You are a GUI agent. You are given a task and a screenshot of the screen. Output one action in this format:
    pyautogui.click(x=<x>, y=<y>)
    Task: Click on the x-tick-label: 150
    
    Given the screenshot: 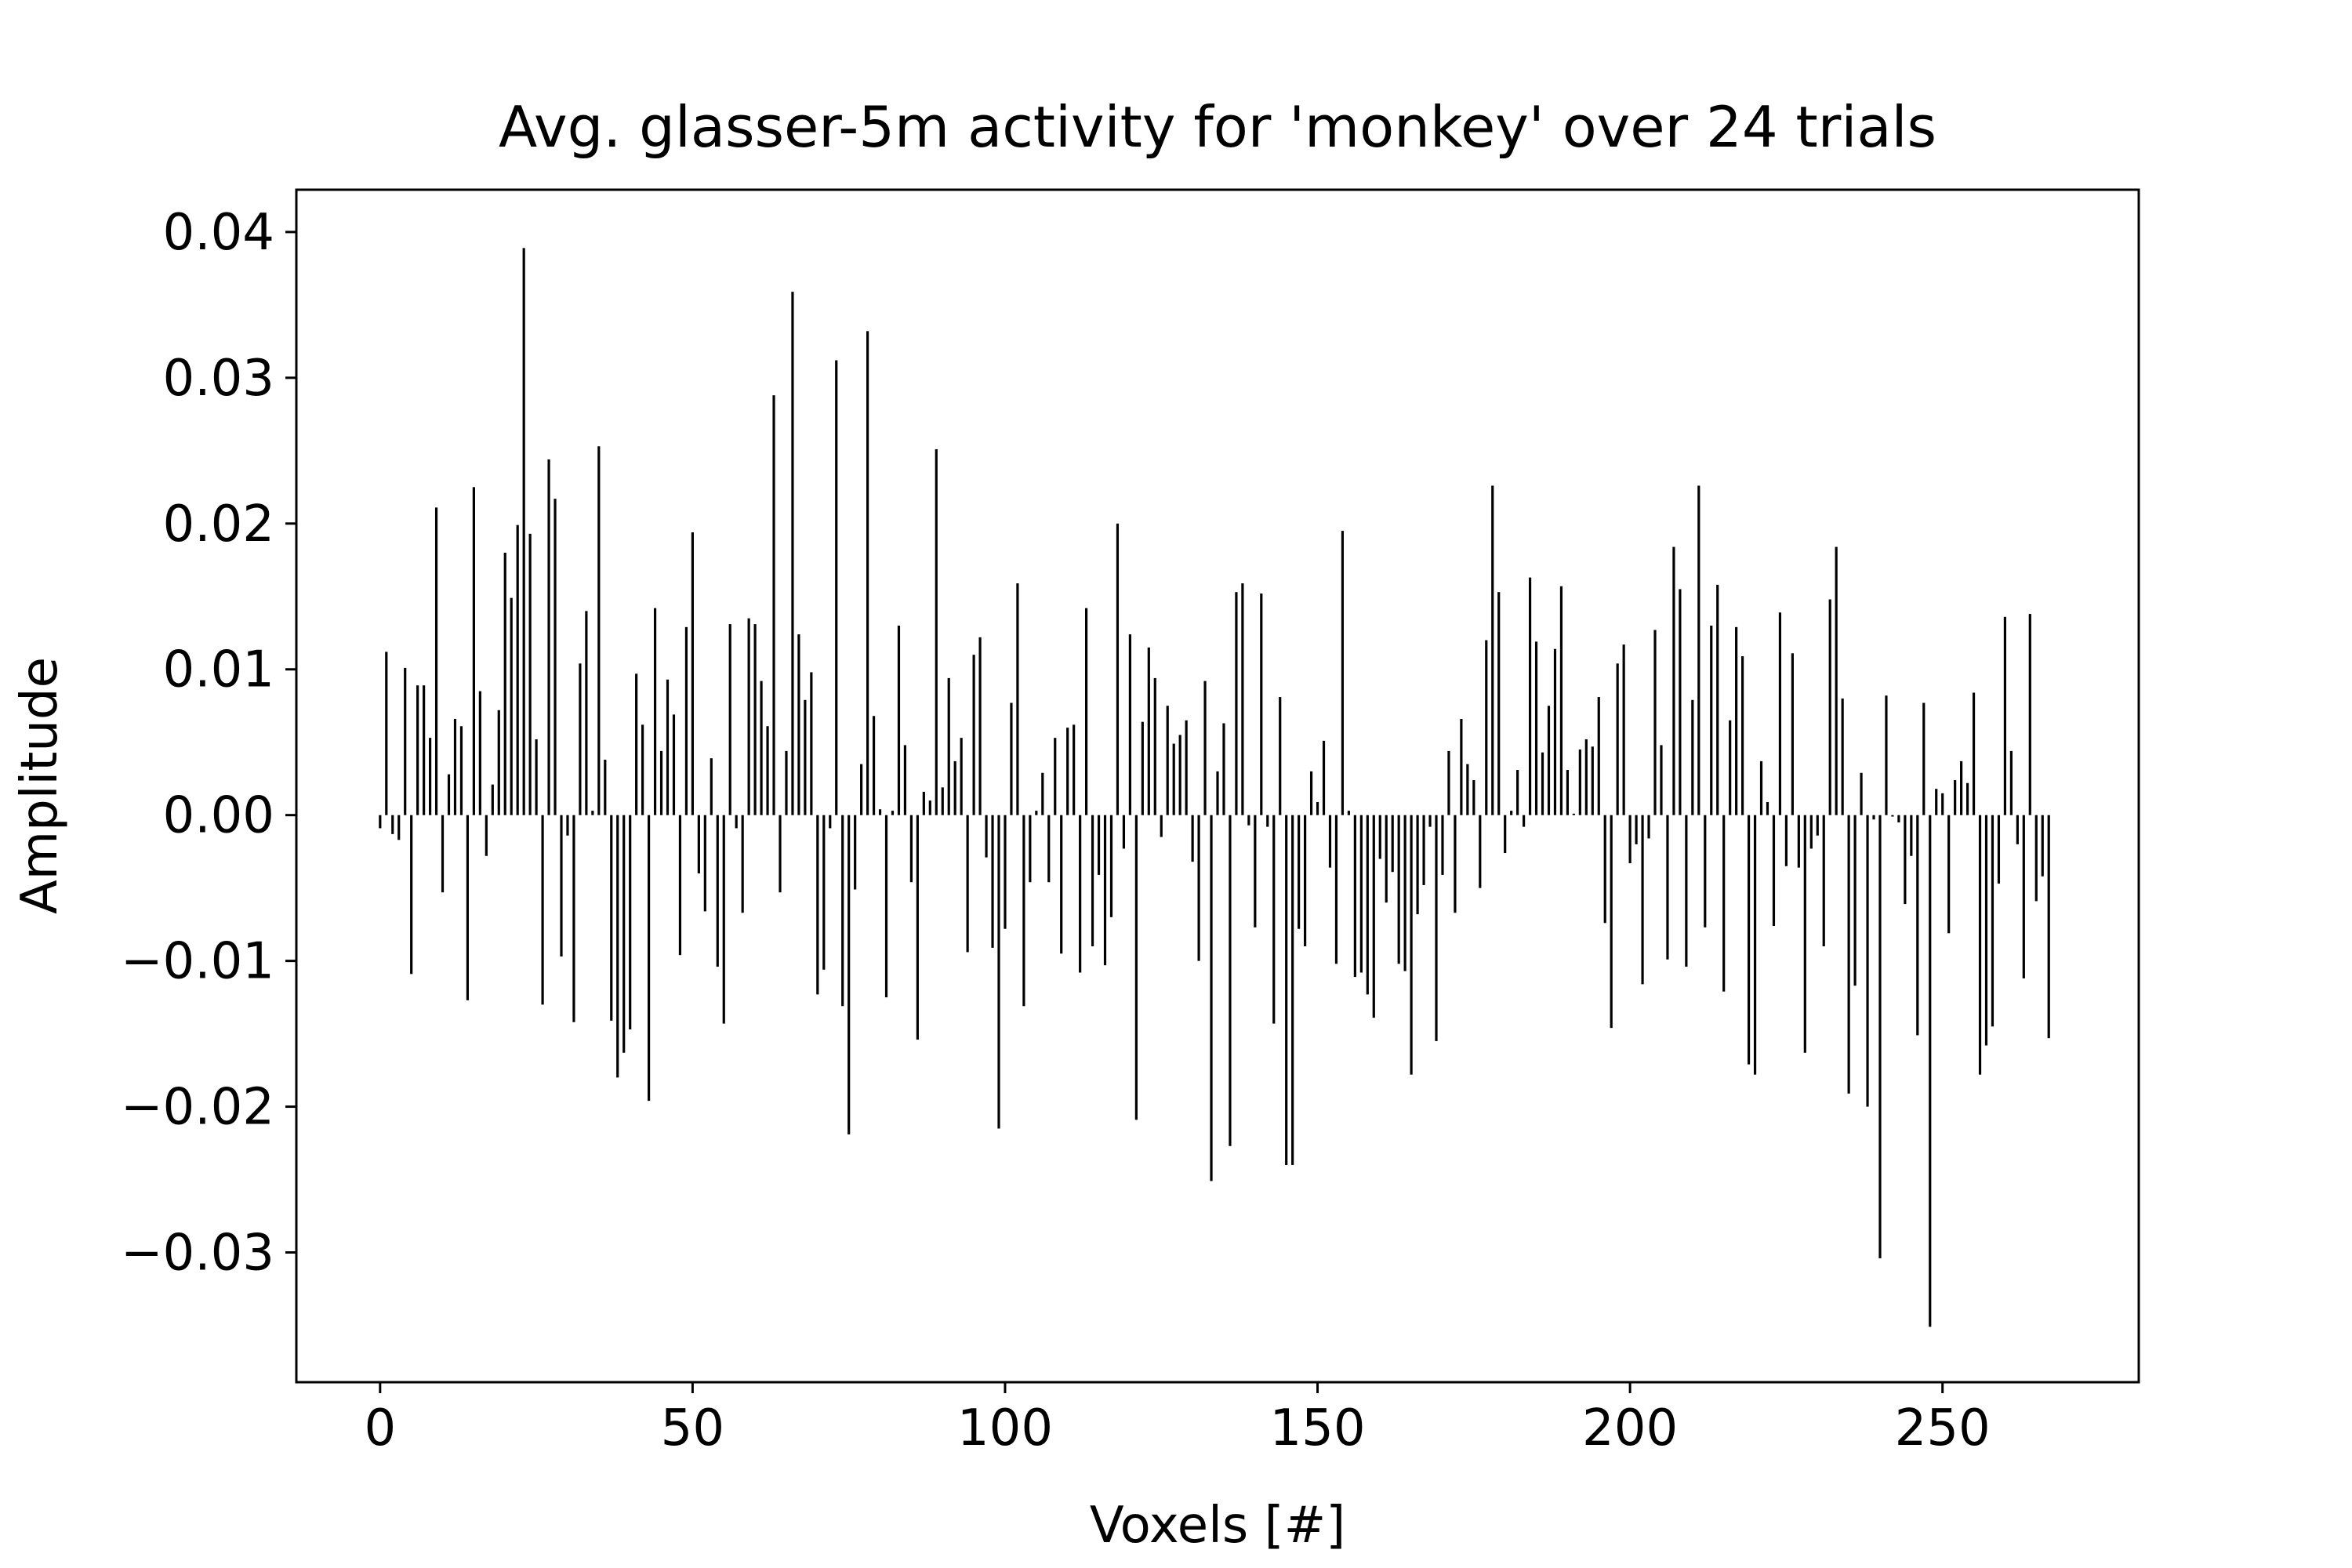 What is the action you would take?
    pyautogui.click(x=1317, y=1428)
    